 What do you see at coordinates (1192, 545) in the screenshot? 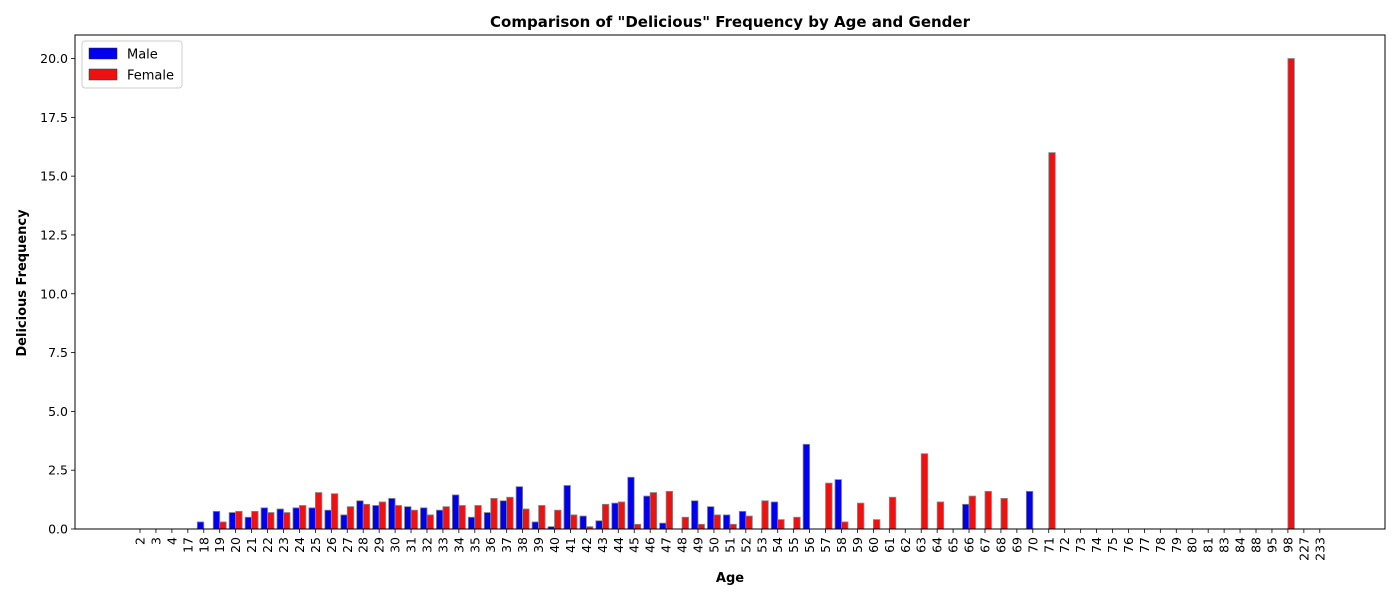
I see `x-tick-label: 80` at bounding box center [1192, 545].